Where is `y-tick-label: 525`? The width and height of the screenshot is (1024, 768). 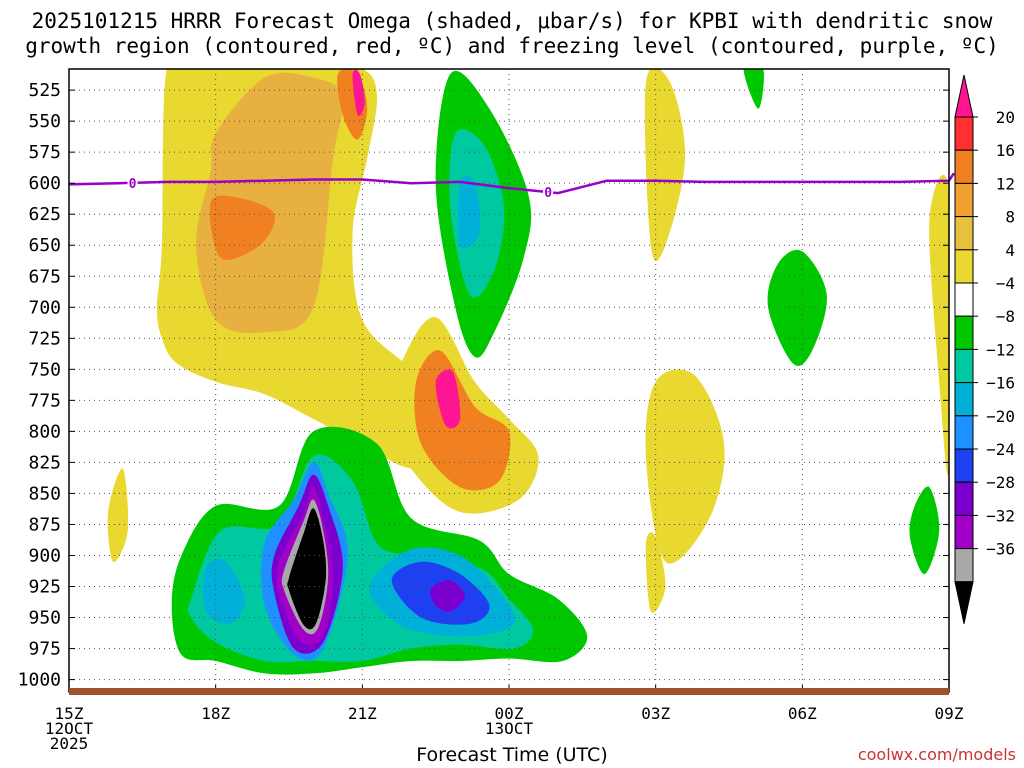 y-tick-label: 525 is located at coordinates (44, 90).